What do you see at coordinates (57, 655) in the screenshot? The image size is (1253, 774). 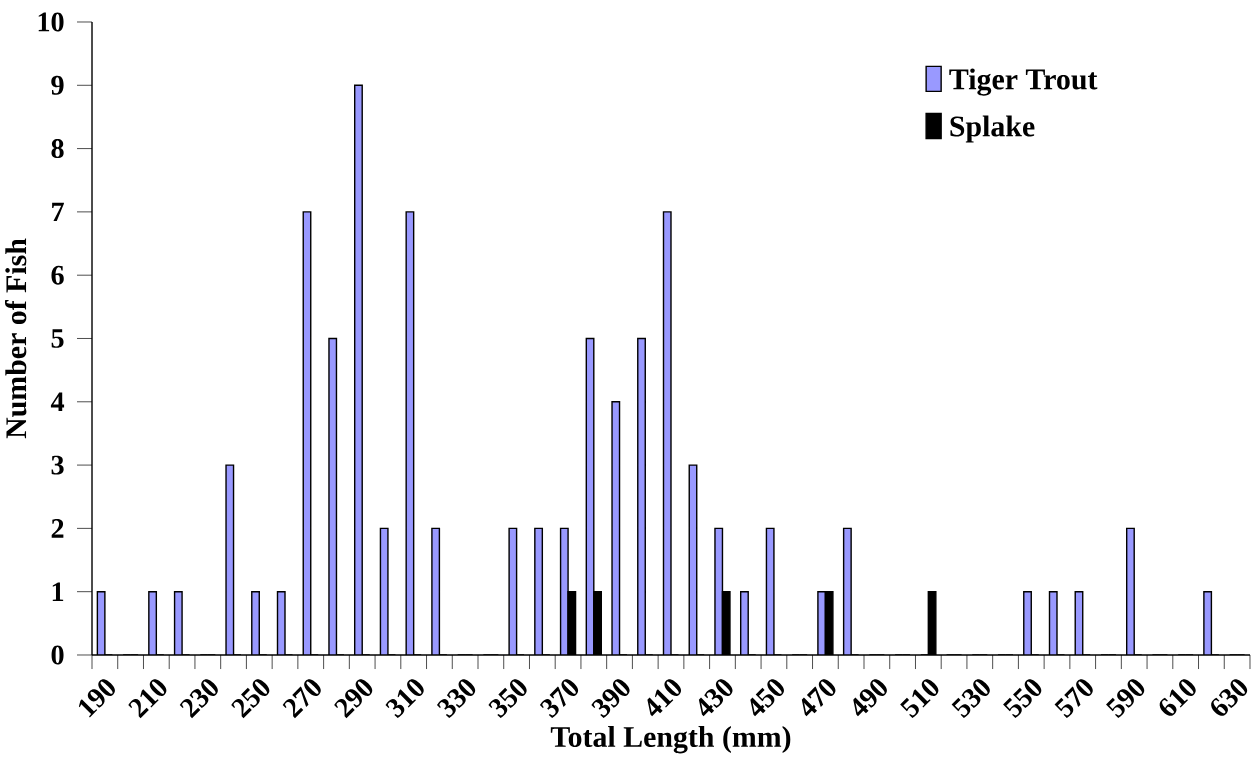 I see `y-tick-label: 0` at bounding box center [57, 655].